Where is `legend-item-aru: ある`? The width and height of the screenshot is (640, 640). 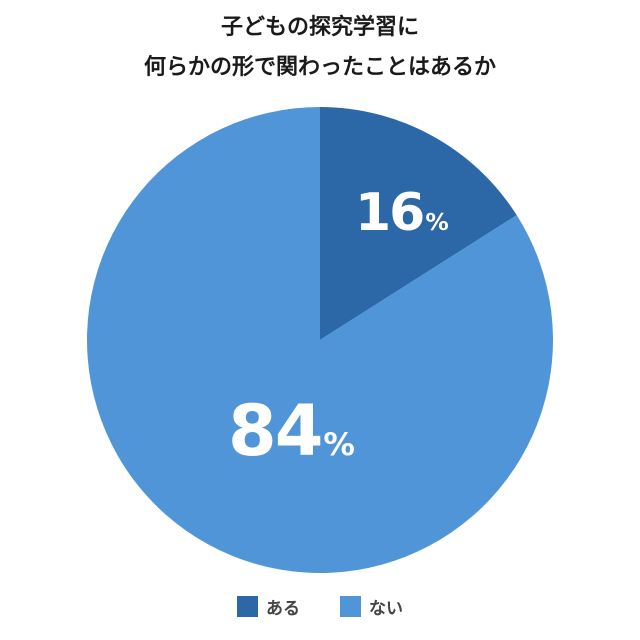
legend-item-aru: ある is located at coordinates (268, 606).